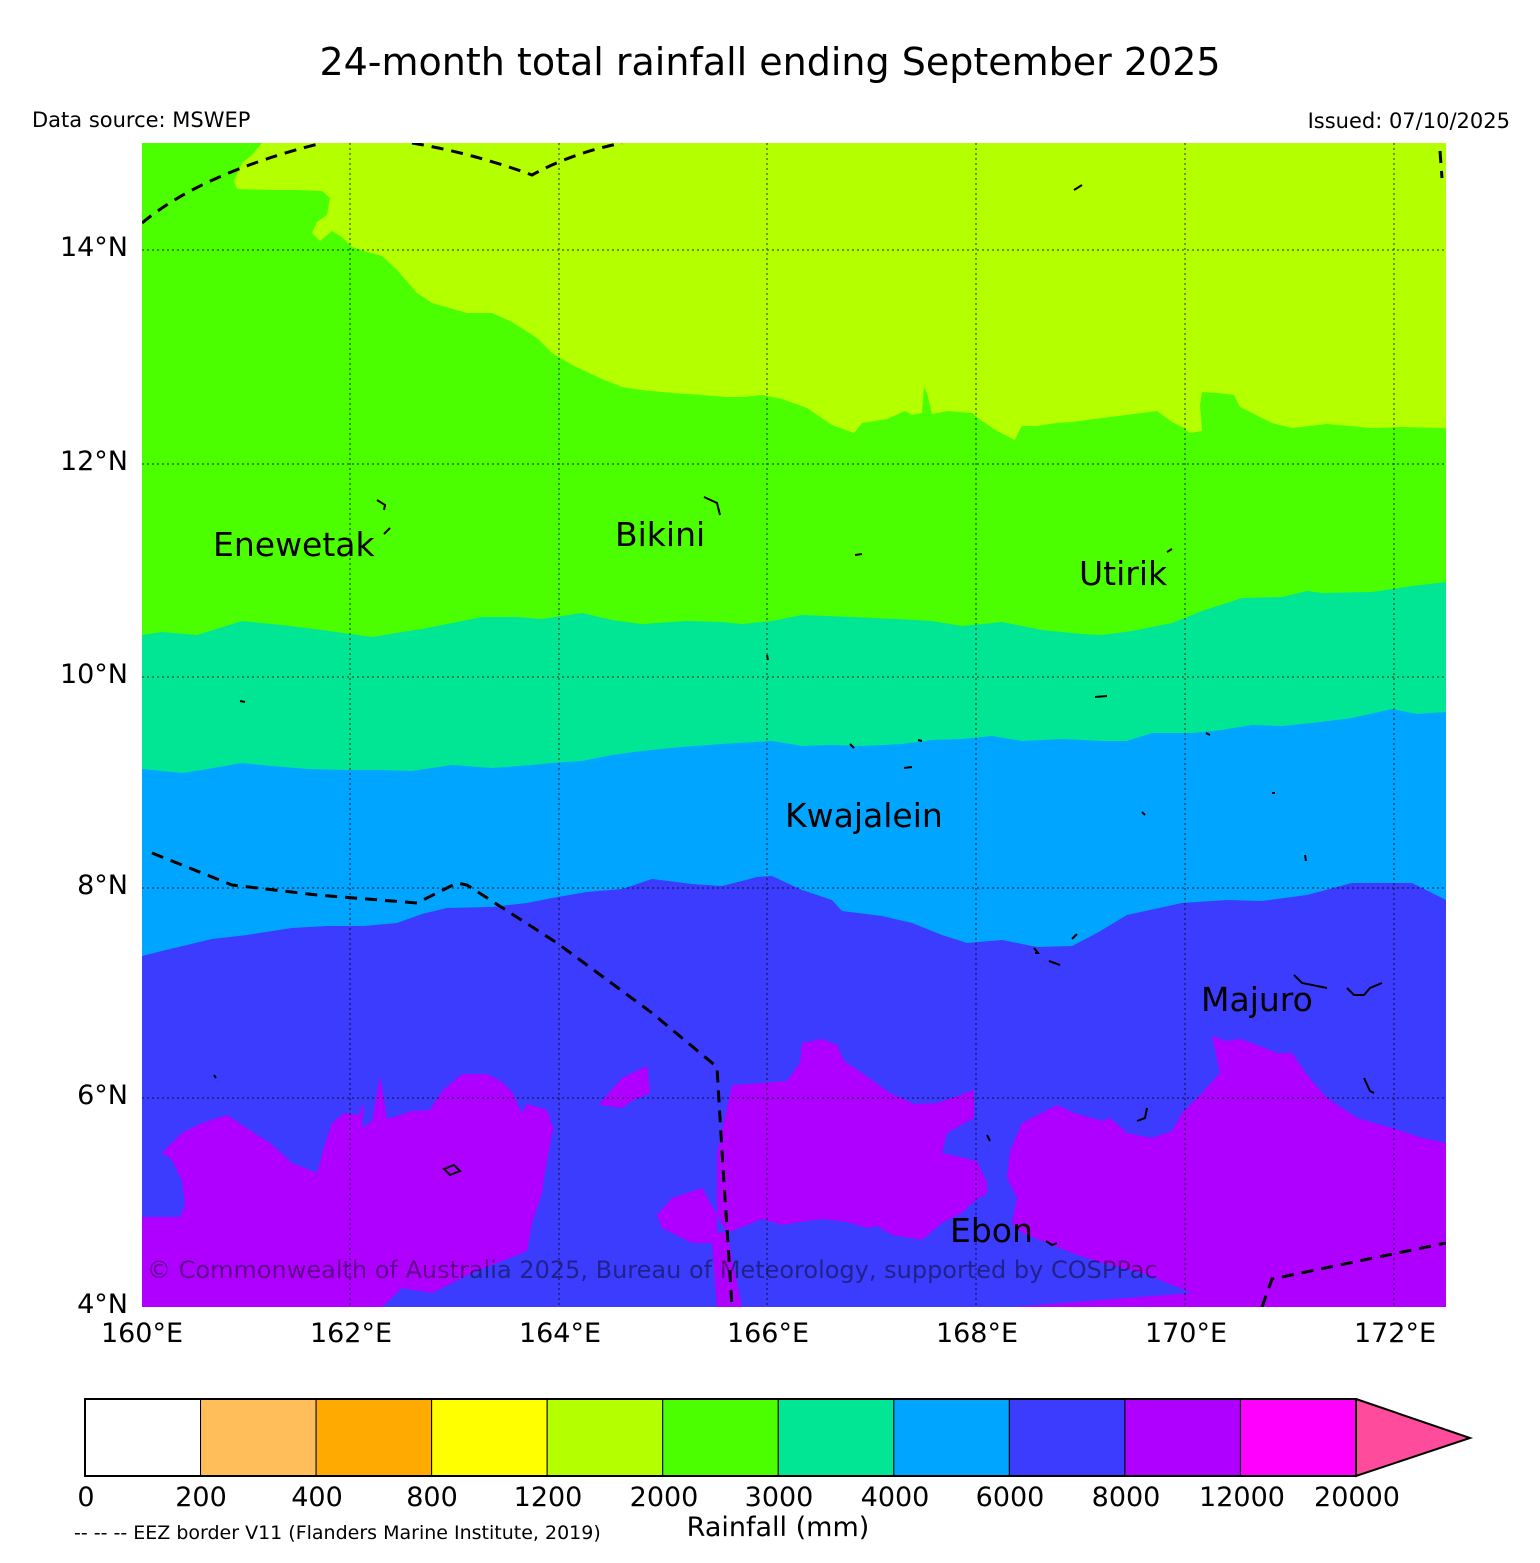 The width and height of the screenshot is (1540, 1563). What do you see at coordinates (1257, 999) in the screenshot?
I see `place-label-majuro: Majuro` at bounding box center [1257, 999].